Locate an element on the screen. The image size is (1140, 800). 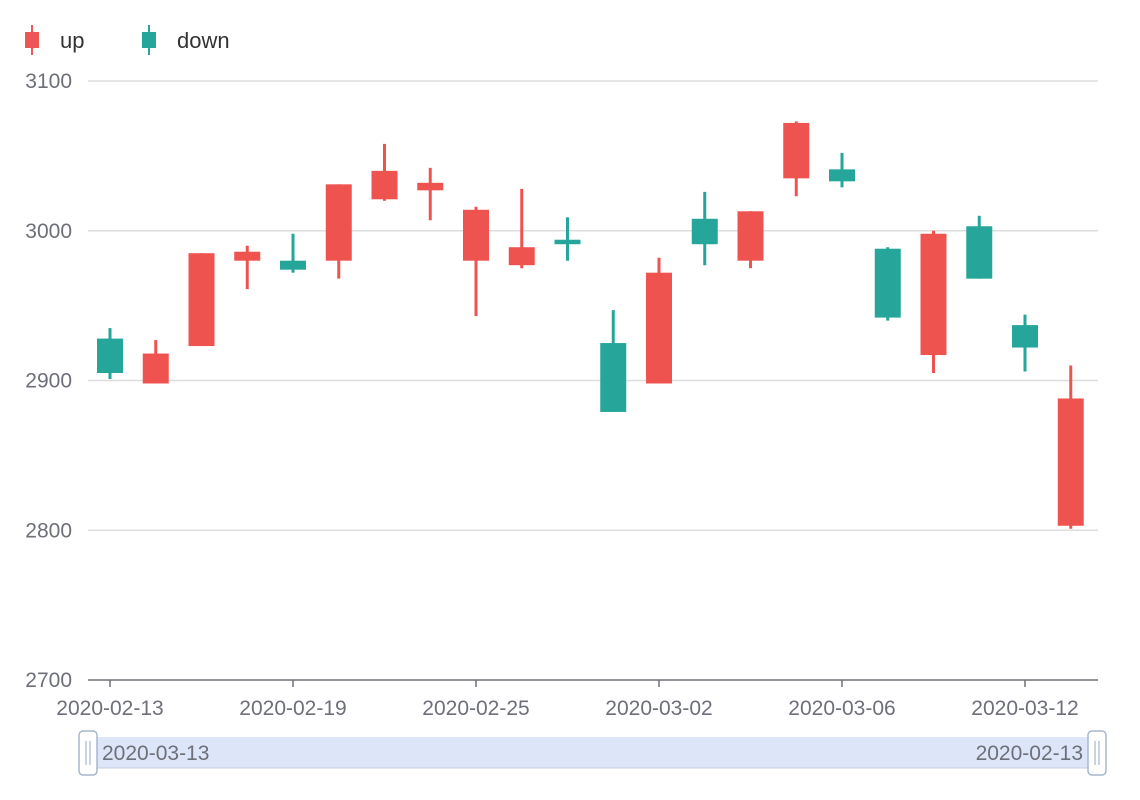
x-tick-label: 2020-03-12 is located at coordinates (1024, 708).